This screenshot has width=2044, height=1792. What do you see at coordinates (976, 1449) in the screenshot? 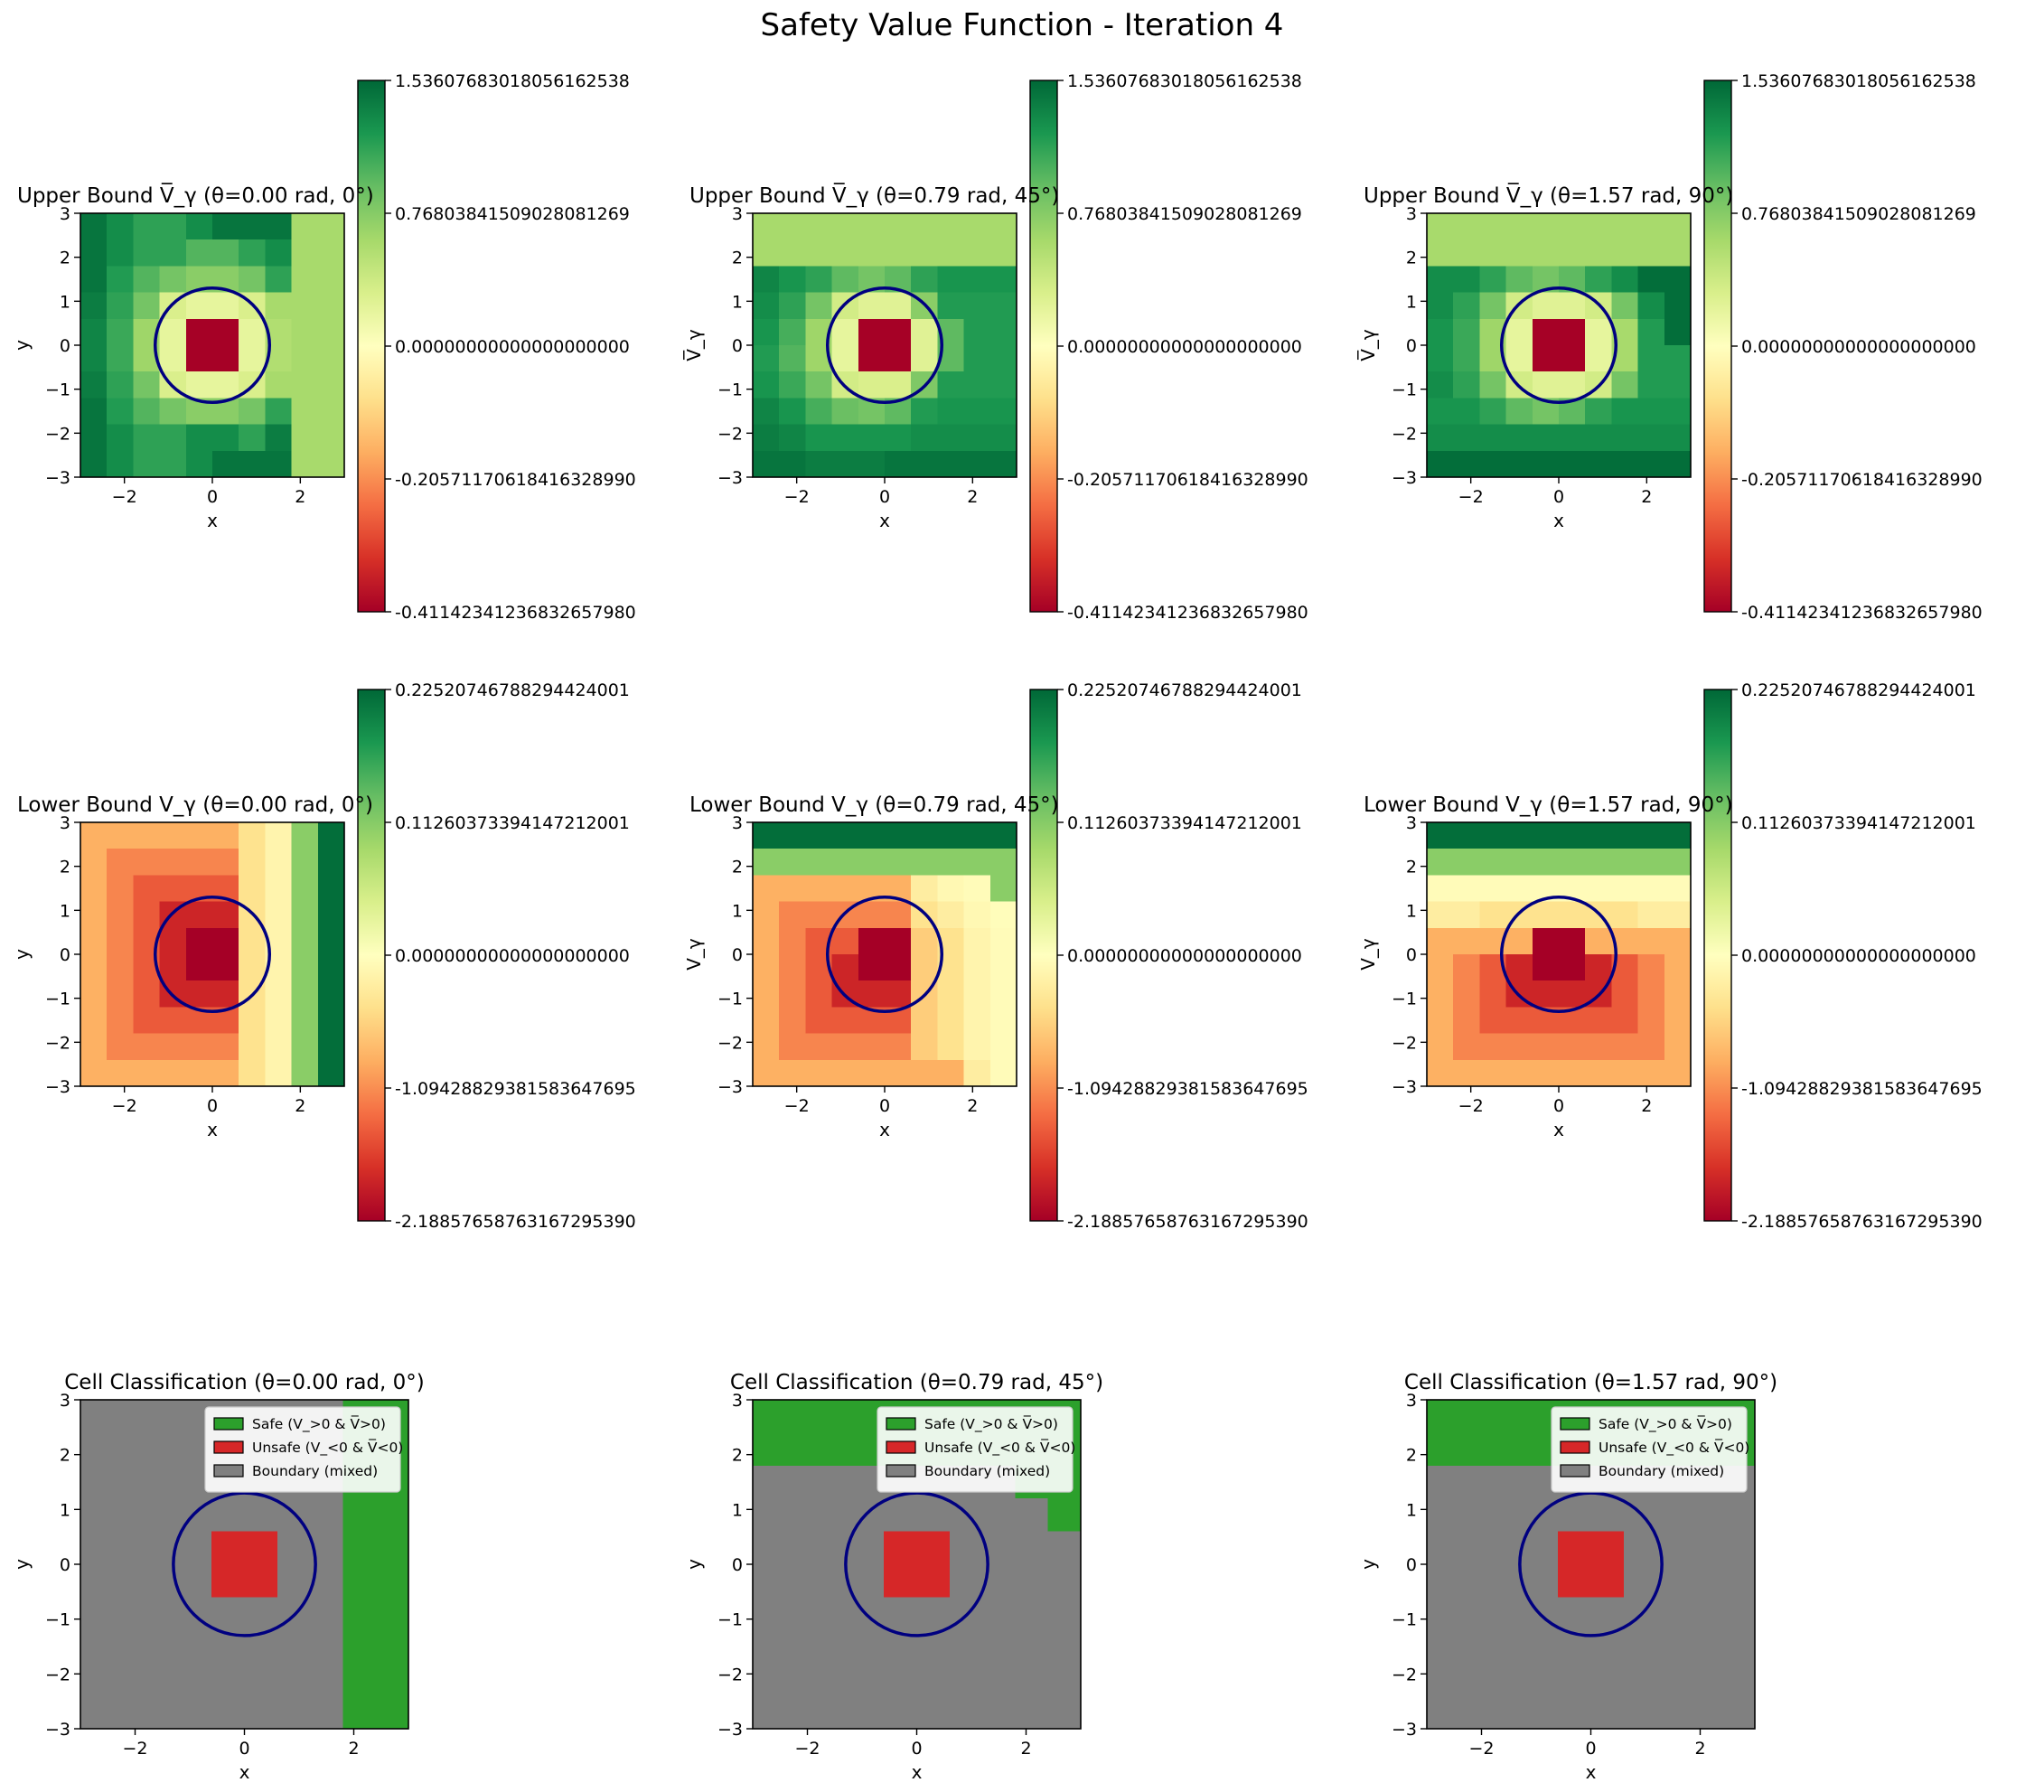
I see `legend-box` at bounding box center [976, 1449].